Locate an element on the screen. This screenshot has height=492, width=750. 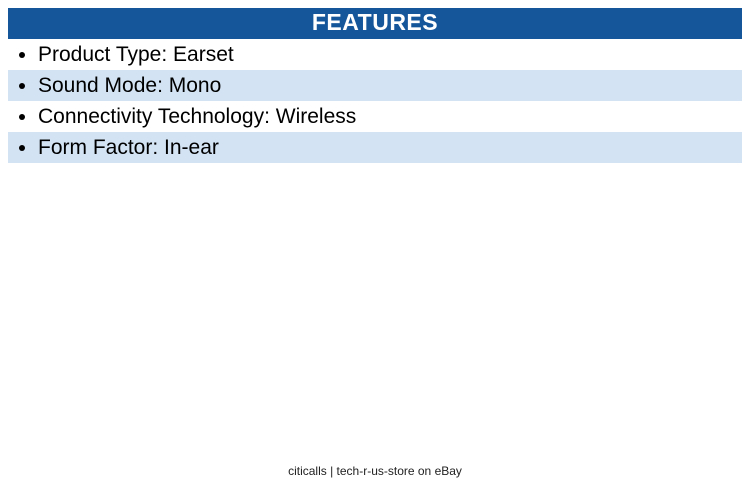
feature-text: Sound Mode: Mono is located at coordinates (130, 85).